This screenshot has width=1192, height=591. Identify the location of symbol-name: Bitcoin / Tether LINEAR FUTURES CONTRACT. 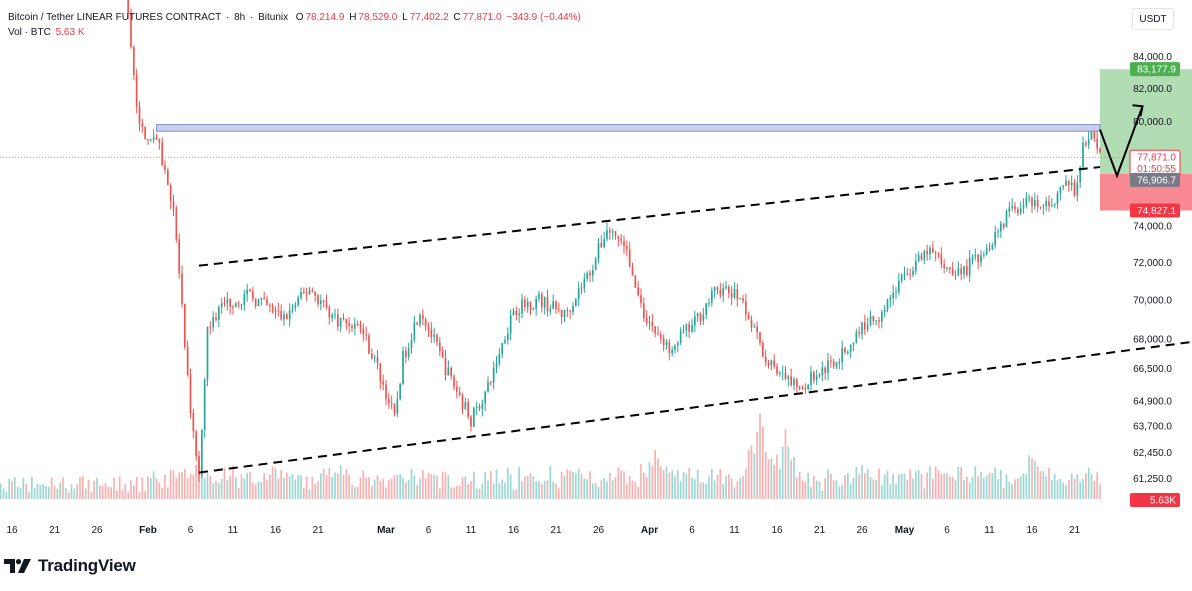
(115, 17).